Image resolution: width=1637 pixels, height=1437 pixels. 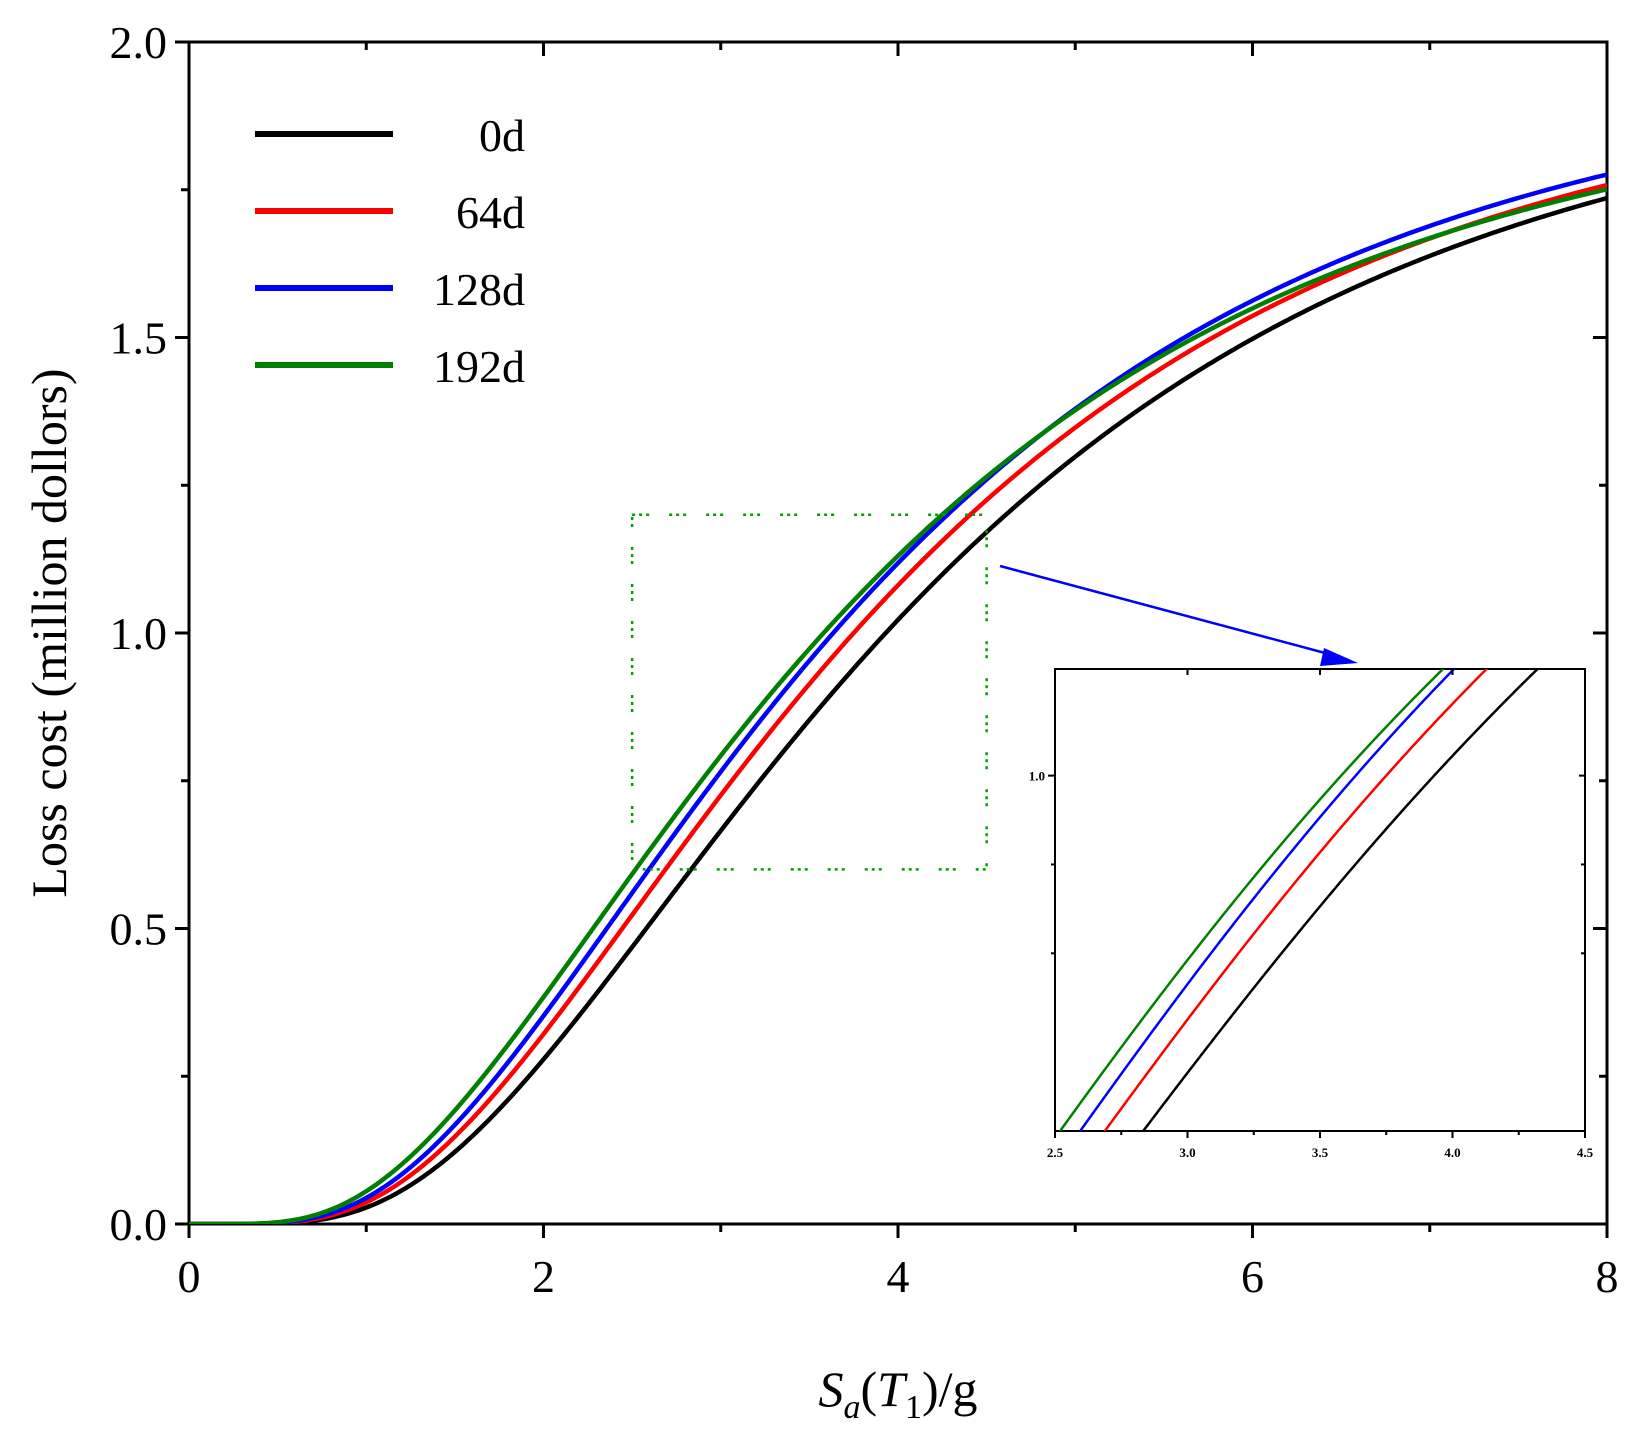 What do you see at coordinates (479, 366) in the screenshot?
I see `legend-label-192d: 192d` at bounding box center [479, 366].